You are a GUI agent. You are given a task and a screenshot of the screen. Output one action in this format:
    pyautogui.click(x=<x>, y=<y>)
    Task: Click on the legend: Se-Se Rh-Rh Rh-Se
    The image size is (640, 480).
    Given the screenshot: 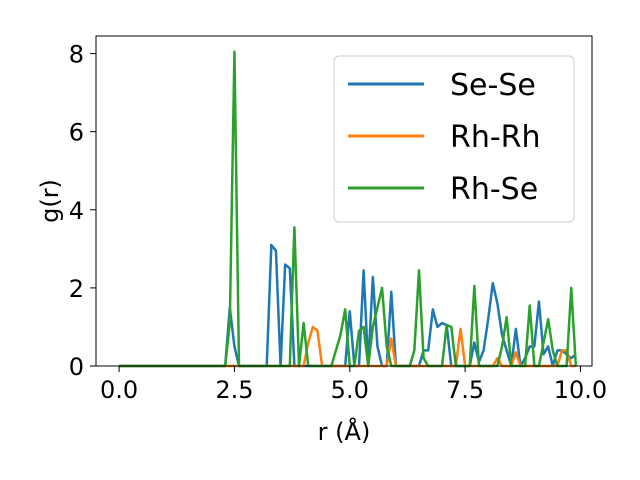 What is the action you would take?
    pyautogui.click(x=454, y=139)
    